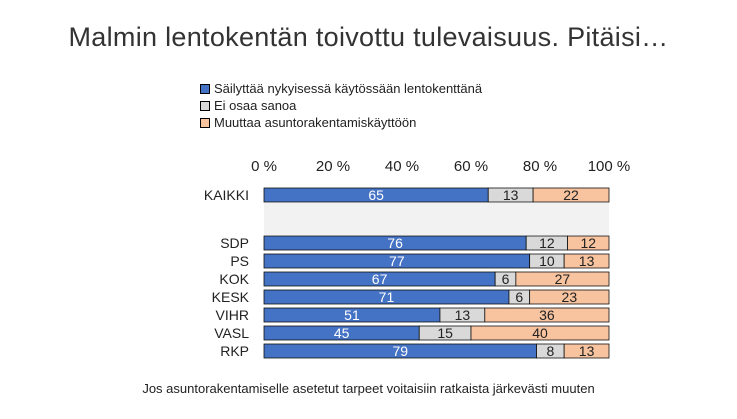  I want to click on category-label-sdp: SDP, so click(234, 243).